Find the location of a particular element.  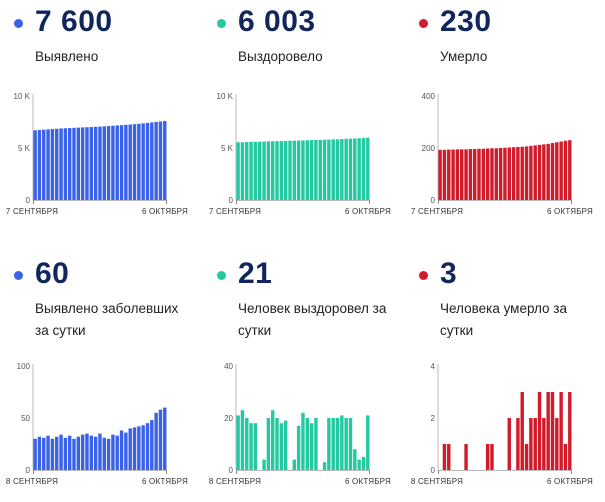

daily-number: 60 is located at coordinates (52, 273).